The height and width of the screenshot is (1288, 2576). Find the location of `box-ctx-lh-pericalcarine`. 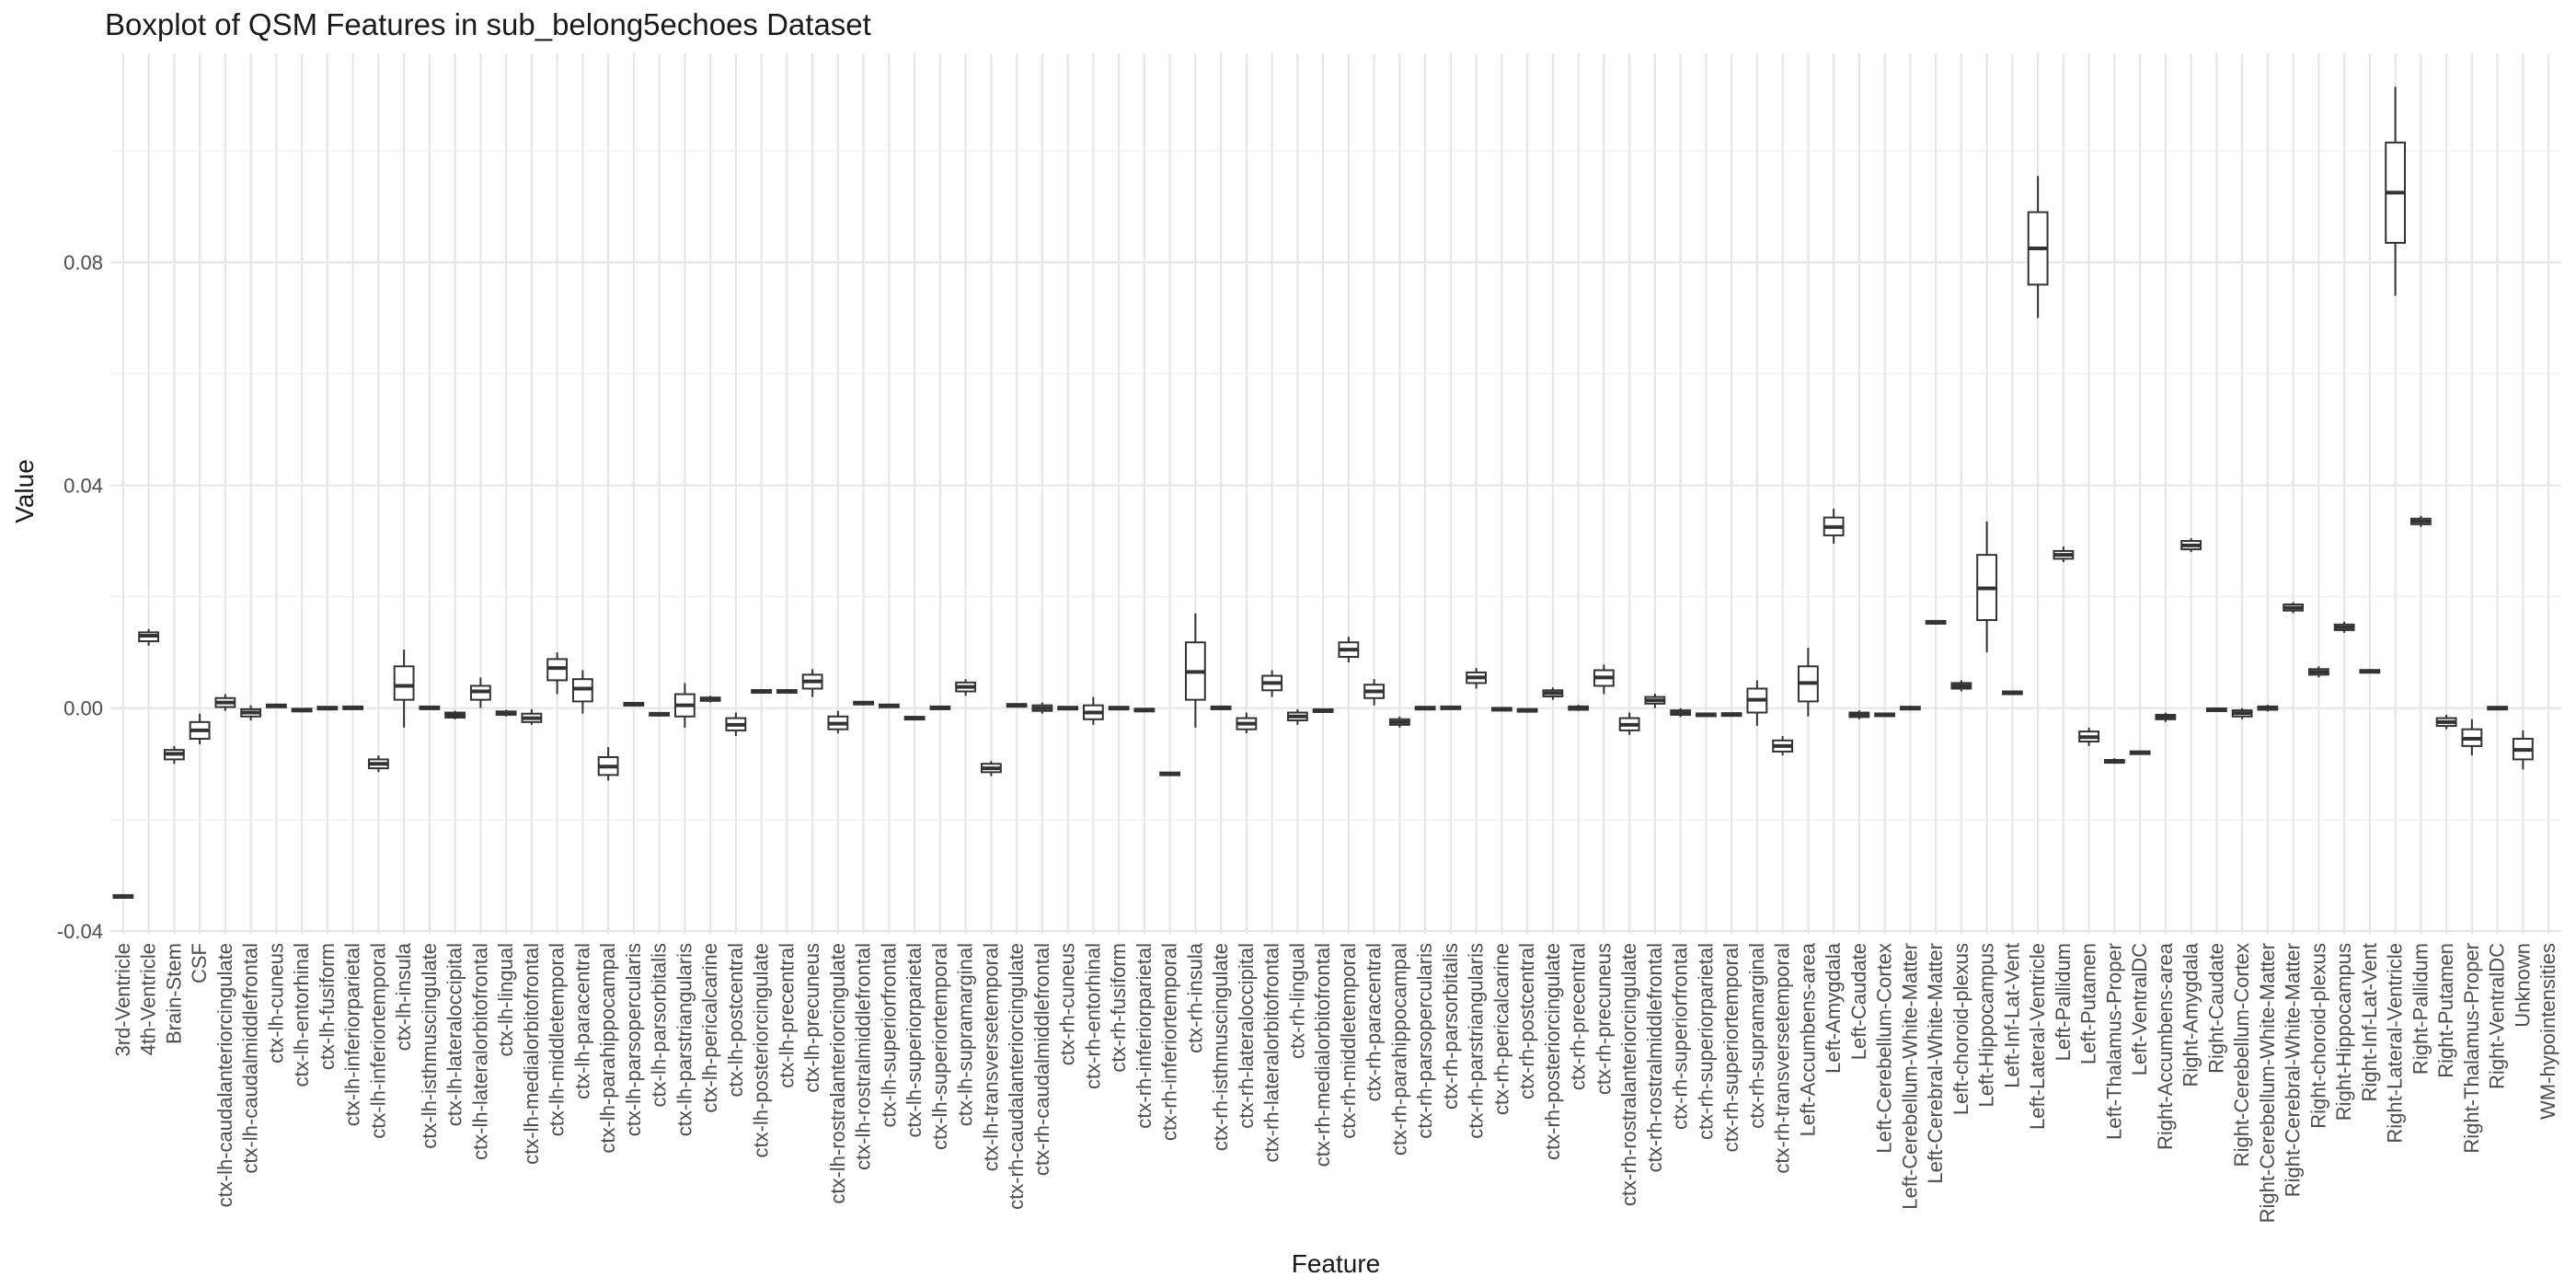

box-ctx-lh-pericalcarine is located at coordinates (710, 699).